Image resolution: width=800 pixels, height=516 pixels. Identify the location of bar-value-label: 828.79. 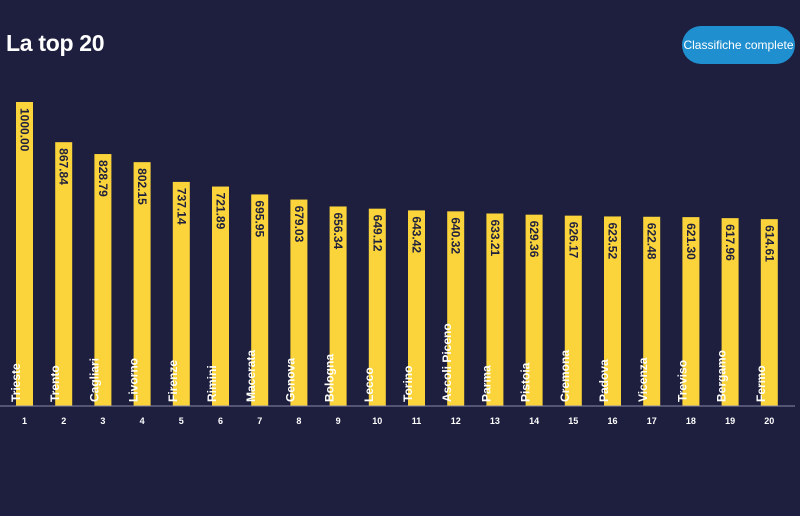
(103, 178).